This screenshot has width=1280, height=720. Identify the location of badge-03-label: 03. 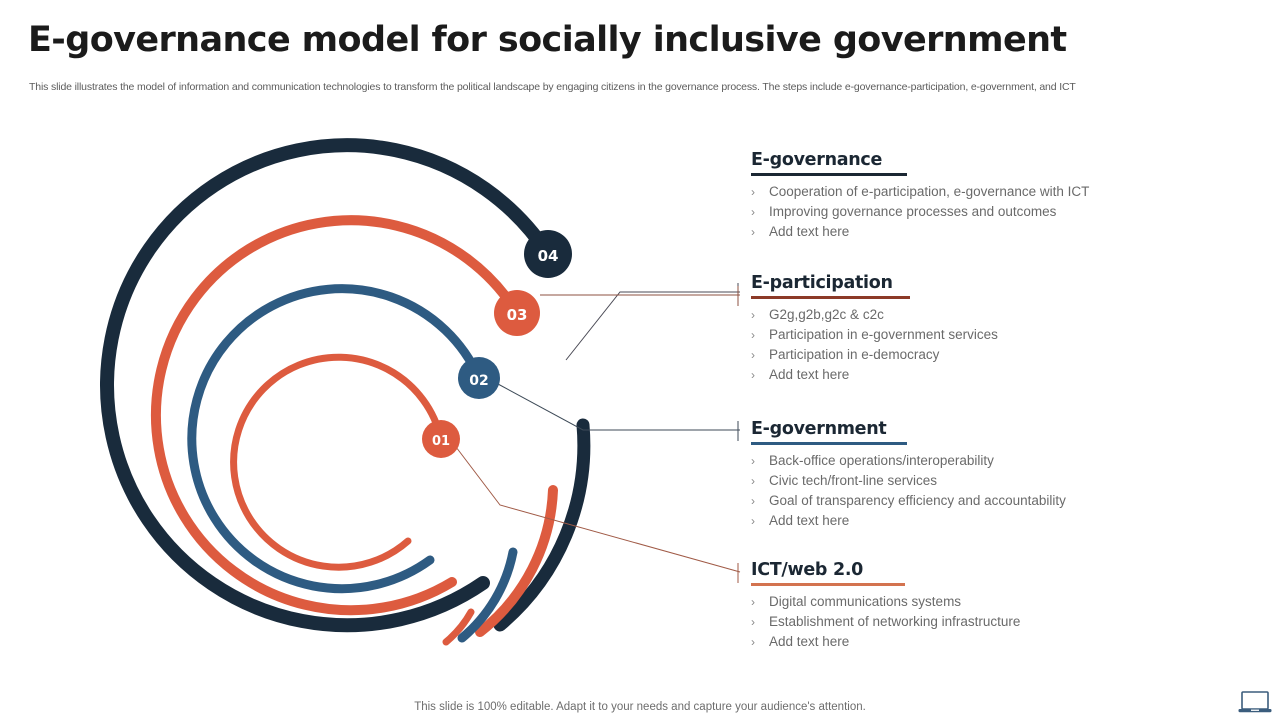
(517, 315).